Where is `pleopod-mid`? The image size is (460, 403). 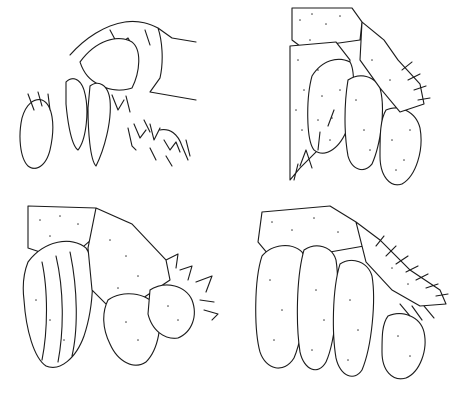 pleopod-mid is located at coordinates (363, 123).